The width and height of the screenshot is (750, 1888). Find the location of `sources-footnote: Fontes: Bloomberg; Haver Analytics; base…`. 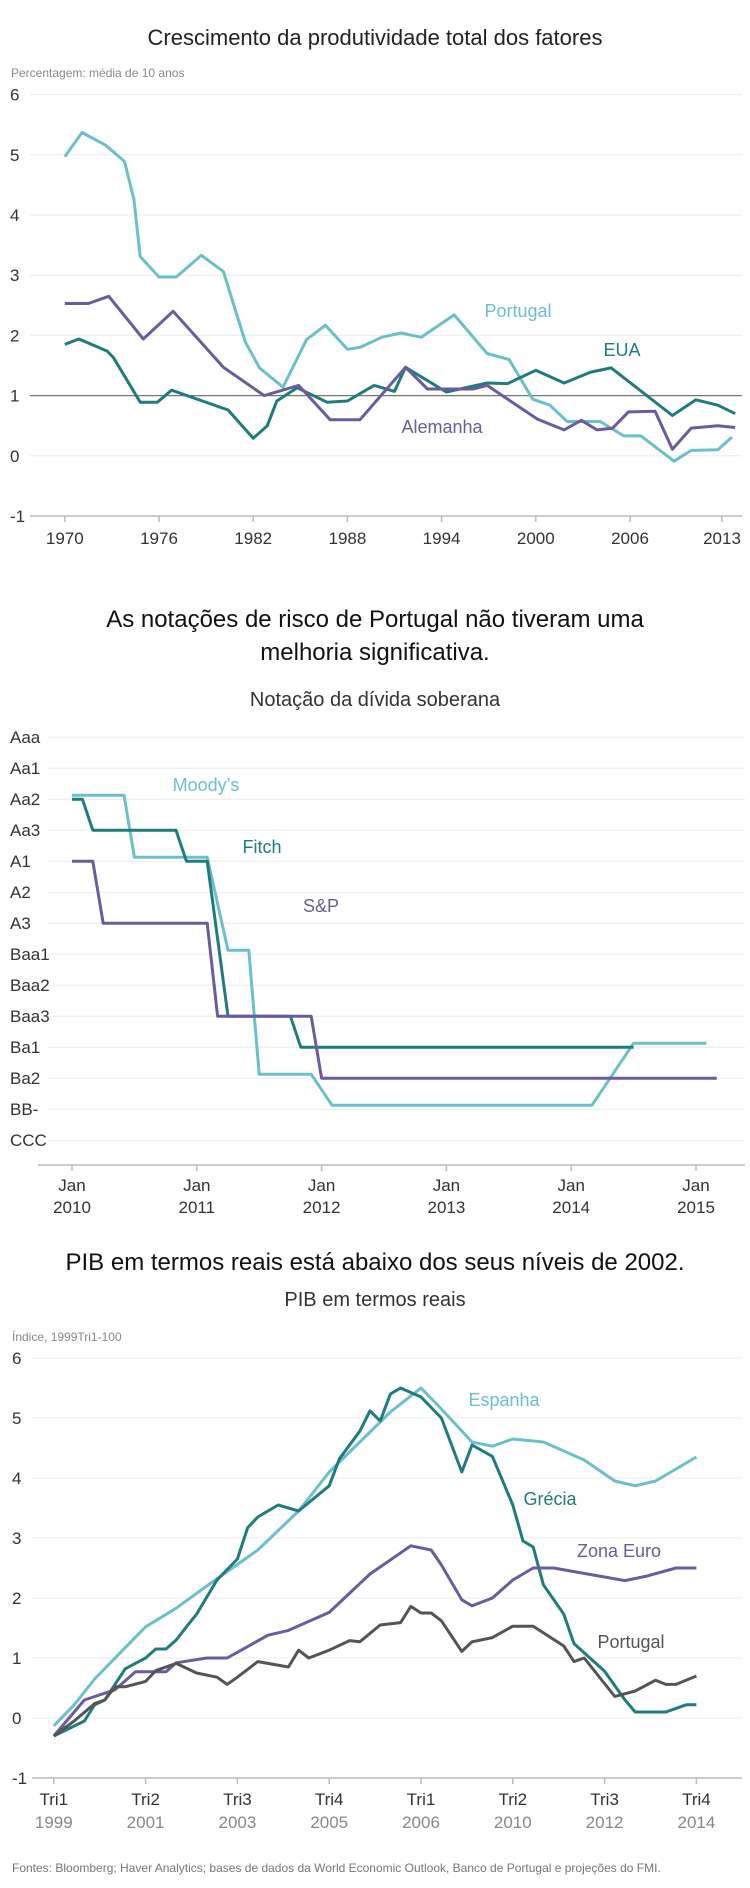

sources-footnote: Fontes: Bloomberg; Haver Analytics; base… is located at coordinates (336, 1868).